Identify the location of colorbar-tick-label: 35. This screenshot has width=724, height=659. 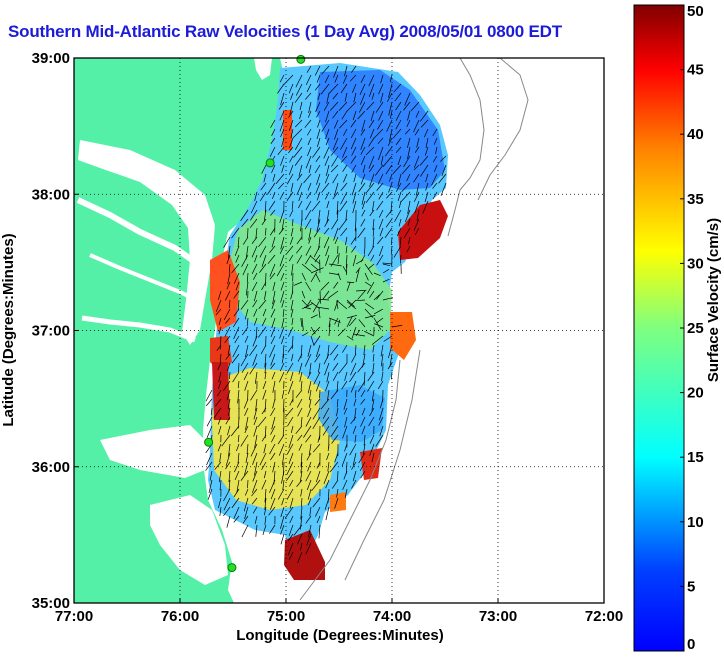
(695, 199).